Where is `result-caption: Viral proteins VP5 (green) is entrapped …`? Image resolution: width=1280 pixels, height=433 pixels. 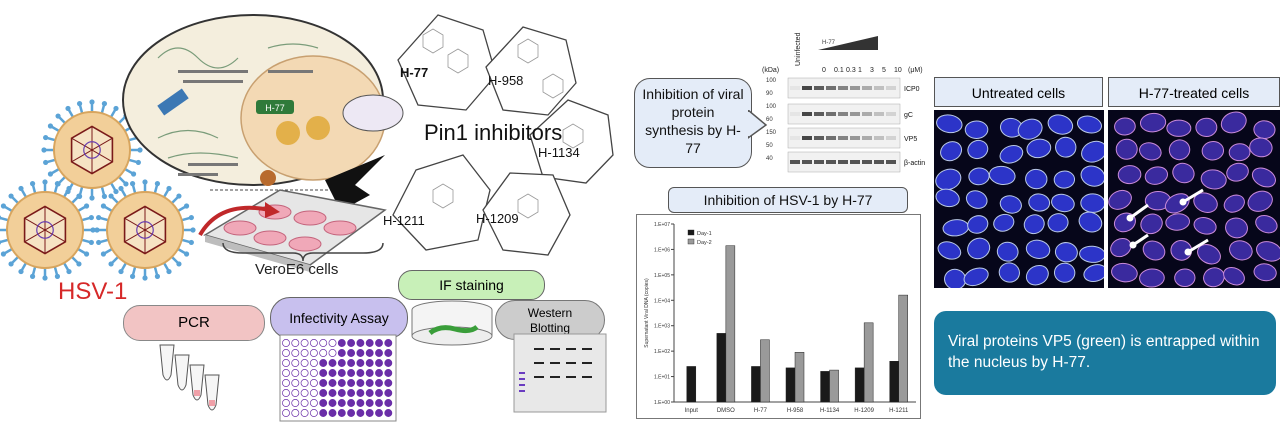 result-caption: Viral proteins VP5 (green) is entrapped … is located at coordinates (1105, 353).